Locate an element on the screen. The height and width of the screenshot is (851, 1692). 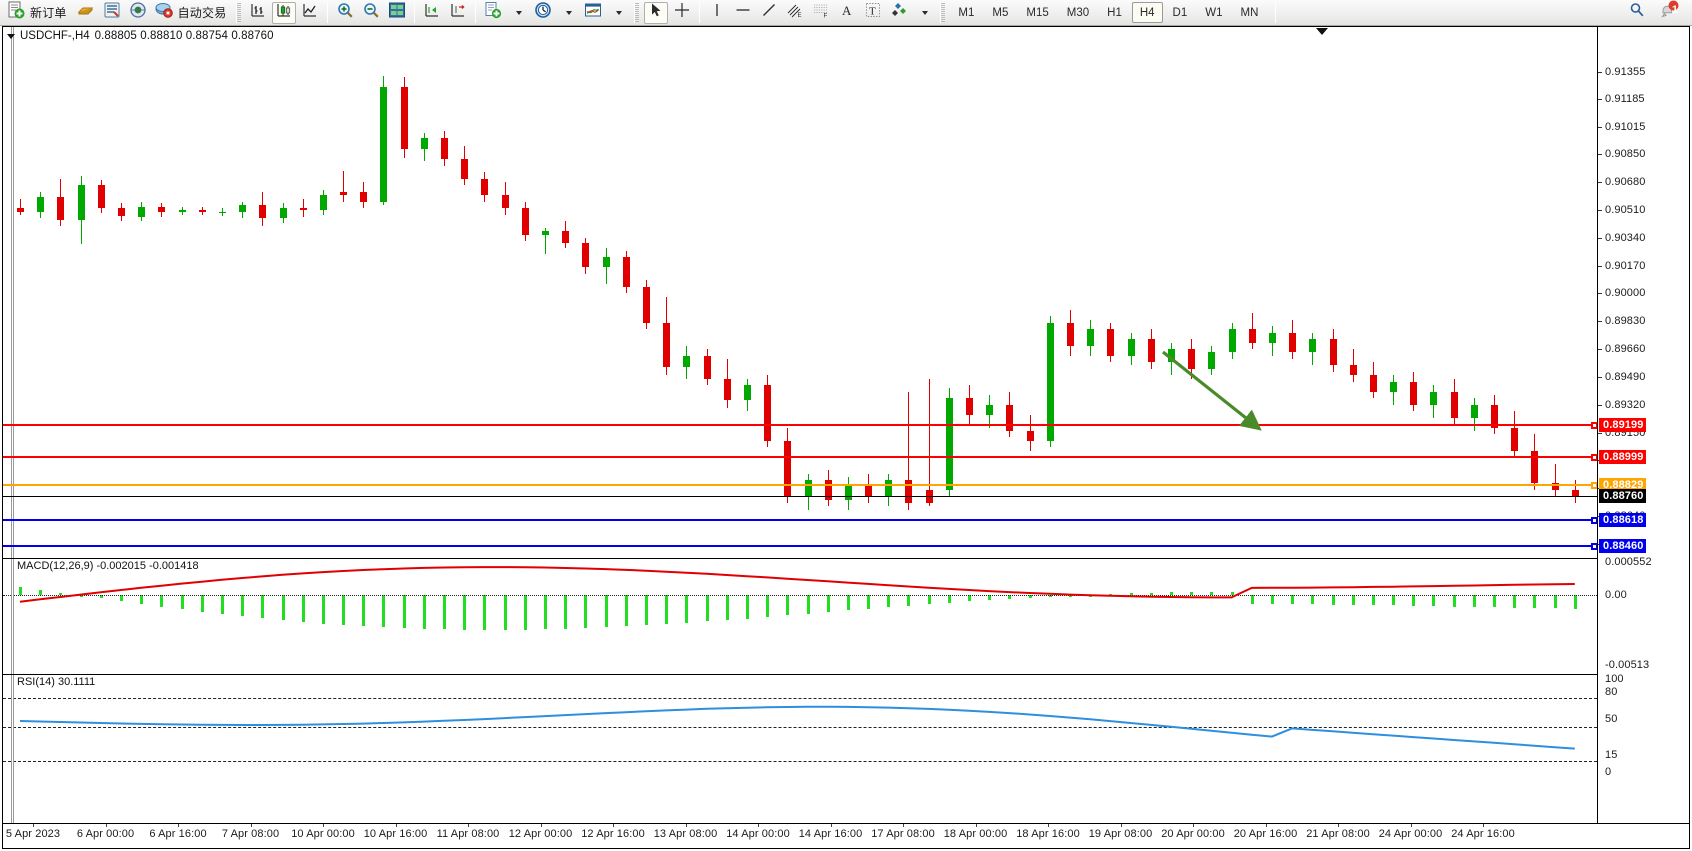
period-dropdown is located at coordinates (568, 13).